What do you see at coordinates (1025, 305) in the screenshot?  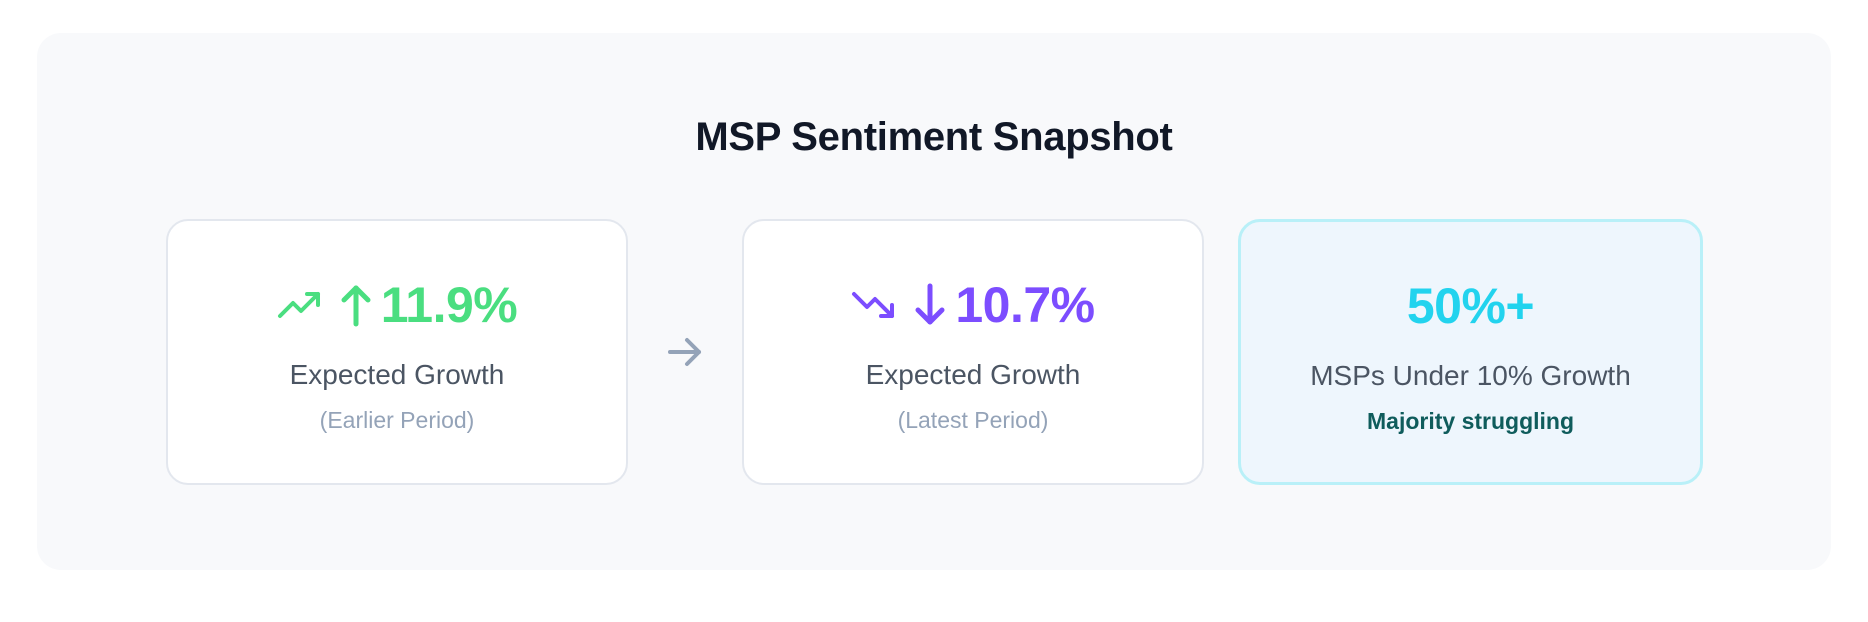 I see `metric-value: 10.7%` at bounding box center [1025, 305].